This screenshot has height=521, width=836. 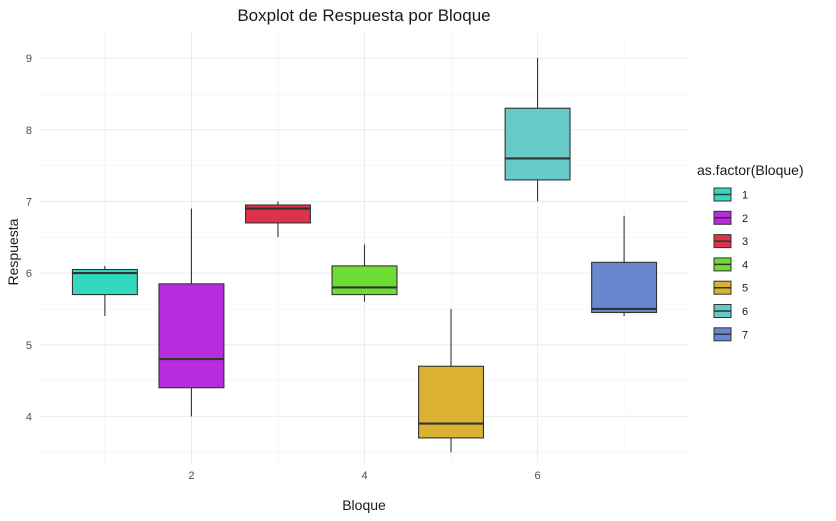 I want to click on y-axis-ticks: 4 5 6 7 8 9, so click(x=29, y=238).